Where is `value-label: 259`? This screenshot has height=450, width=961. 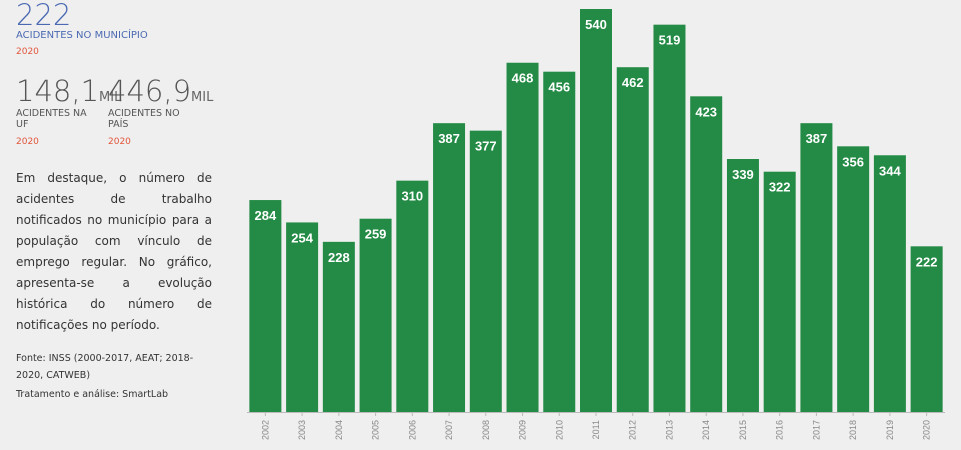
value-label: 259 is located at coordinates (376, 234).